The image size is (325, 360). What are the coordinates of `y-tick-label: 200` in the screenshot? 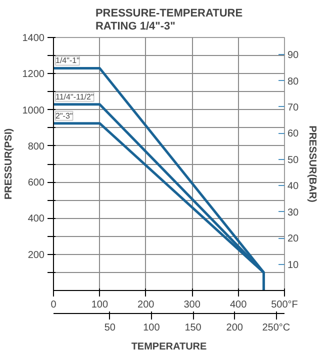 It's located at (36, 255).